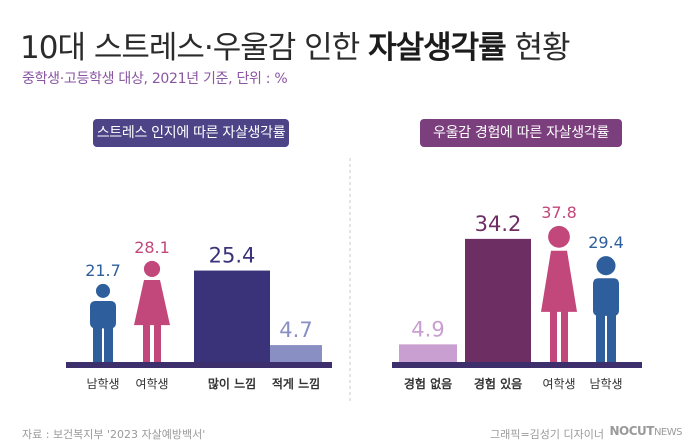 The width and height of the screenshot is (700, 448). What do you see at coordinates (498, 383) in the screenshot?
I see `category-label: 경험 있음` at bounding box center [498, 383].